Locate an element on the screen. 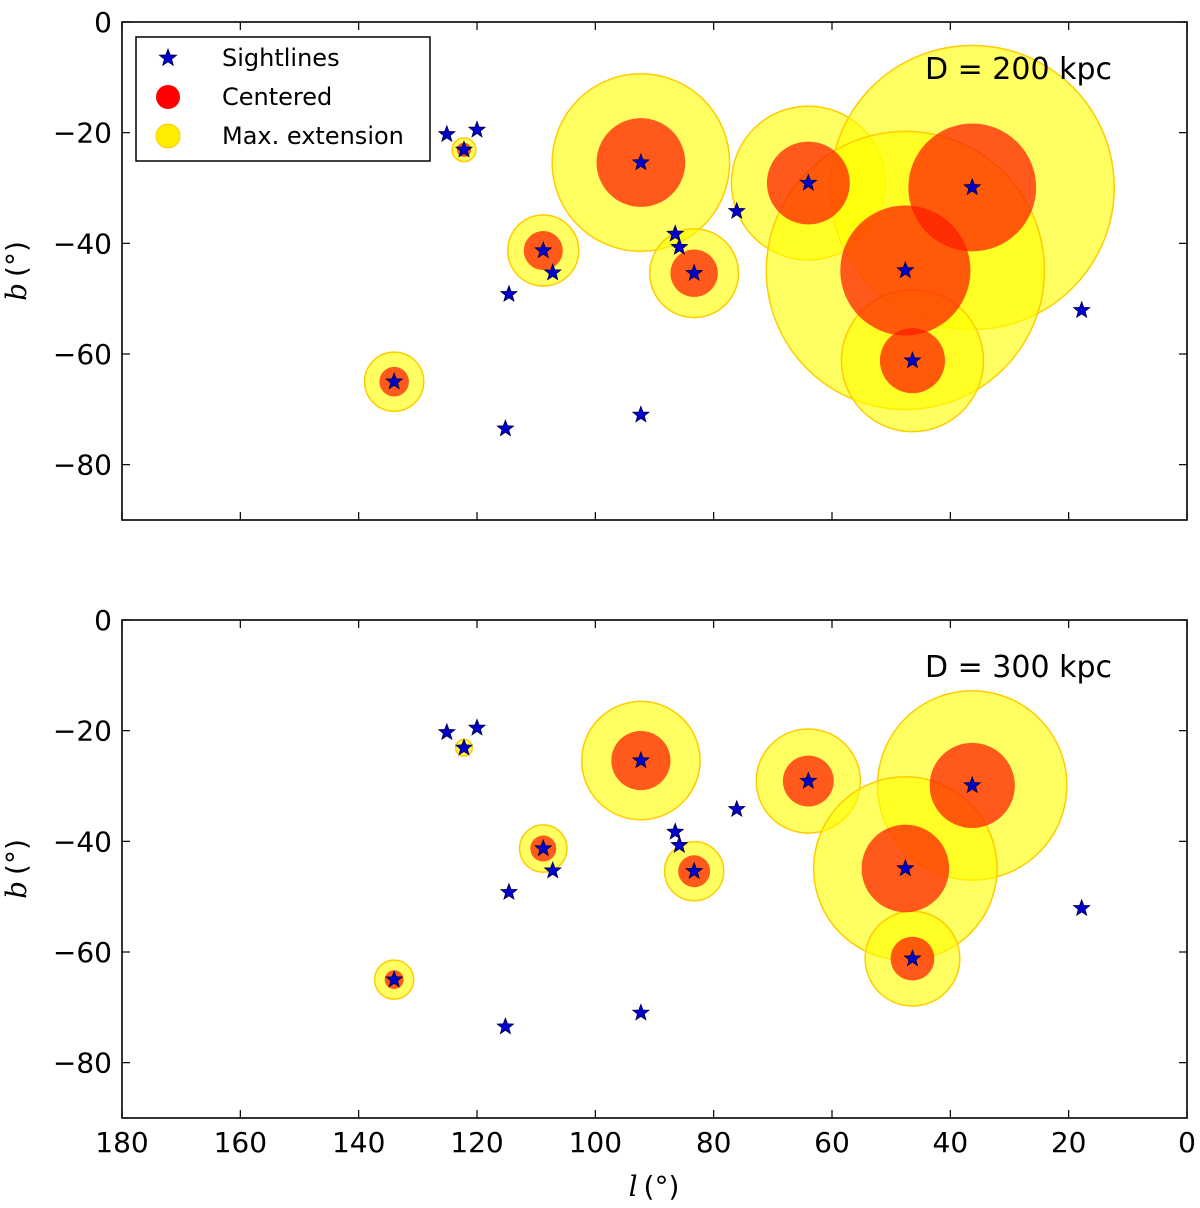 Image resolution: width=1200 pixels, height=1208 pixels. panel-annotation: D = 300 kpc is located at coordinates (1018, 667).